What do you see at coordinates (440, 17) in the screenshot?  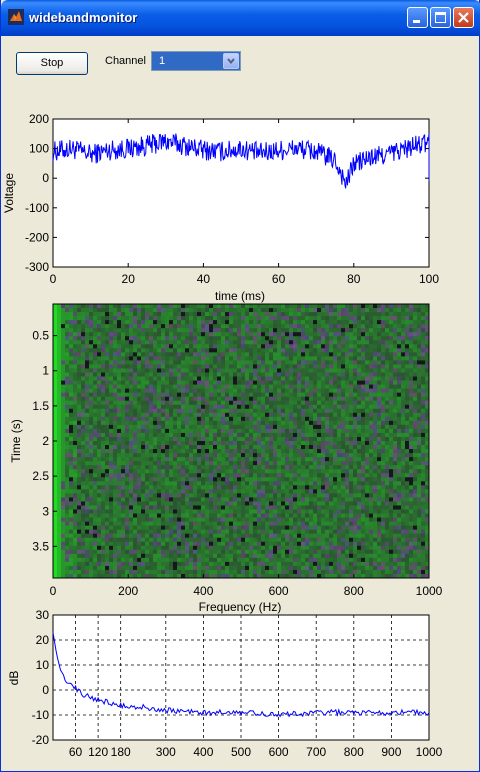 I see `maximize-button` at bounding box center [440, 17].